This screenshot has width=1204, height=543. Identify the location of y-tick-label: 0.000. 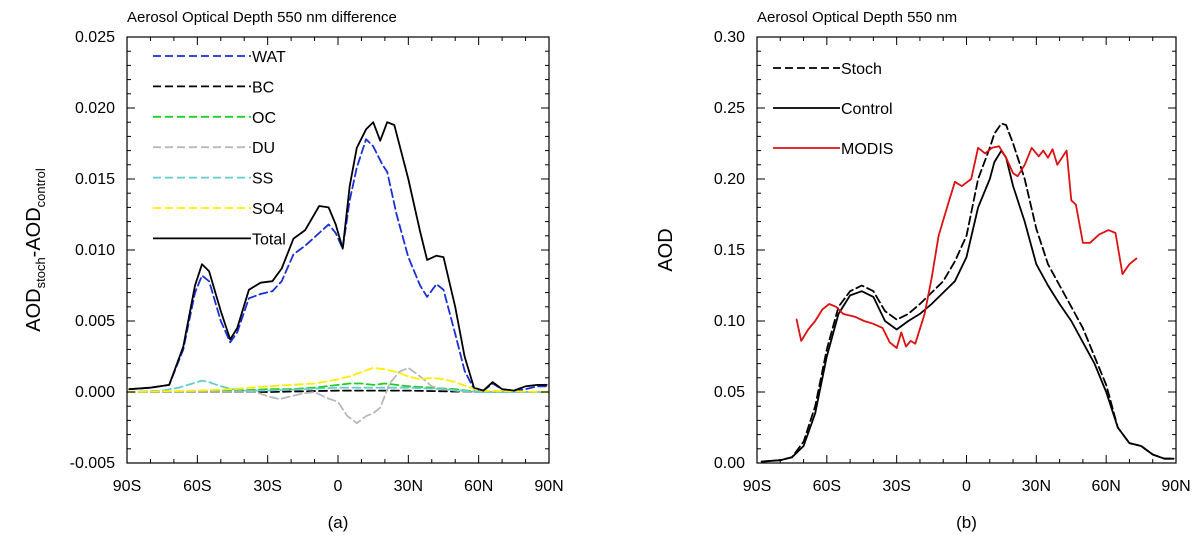
(95, 392).